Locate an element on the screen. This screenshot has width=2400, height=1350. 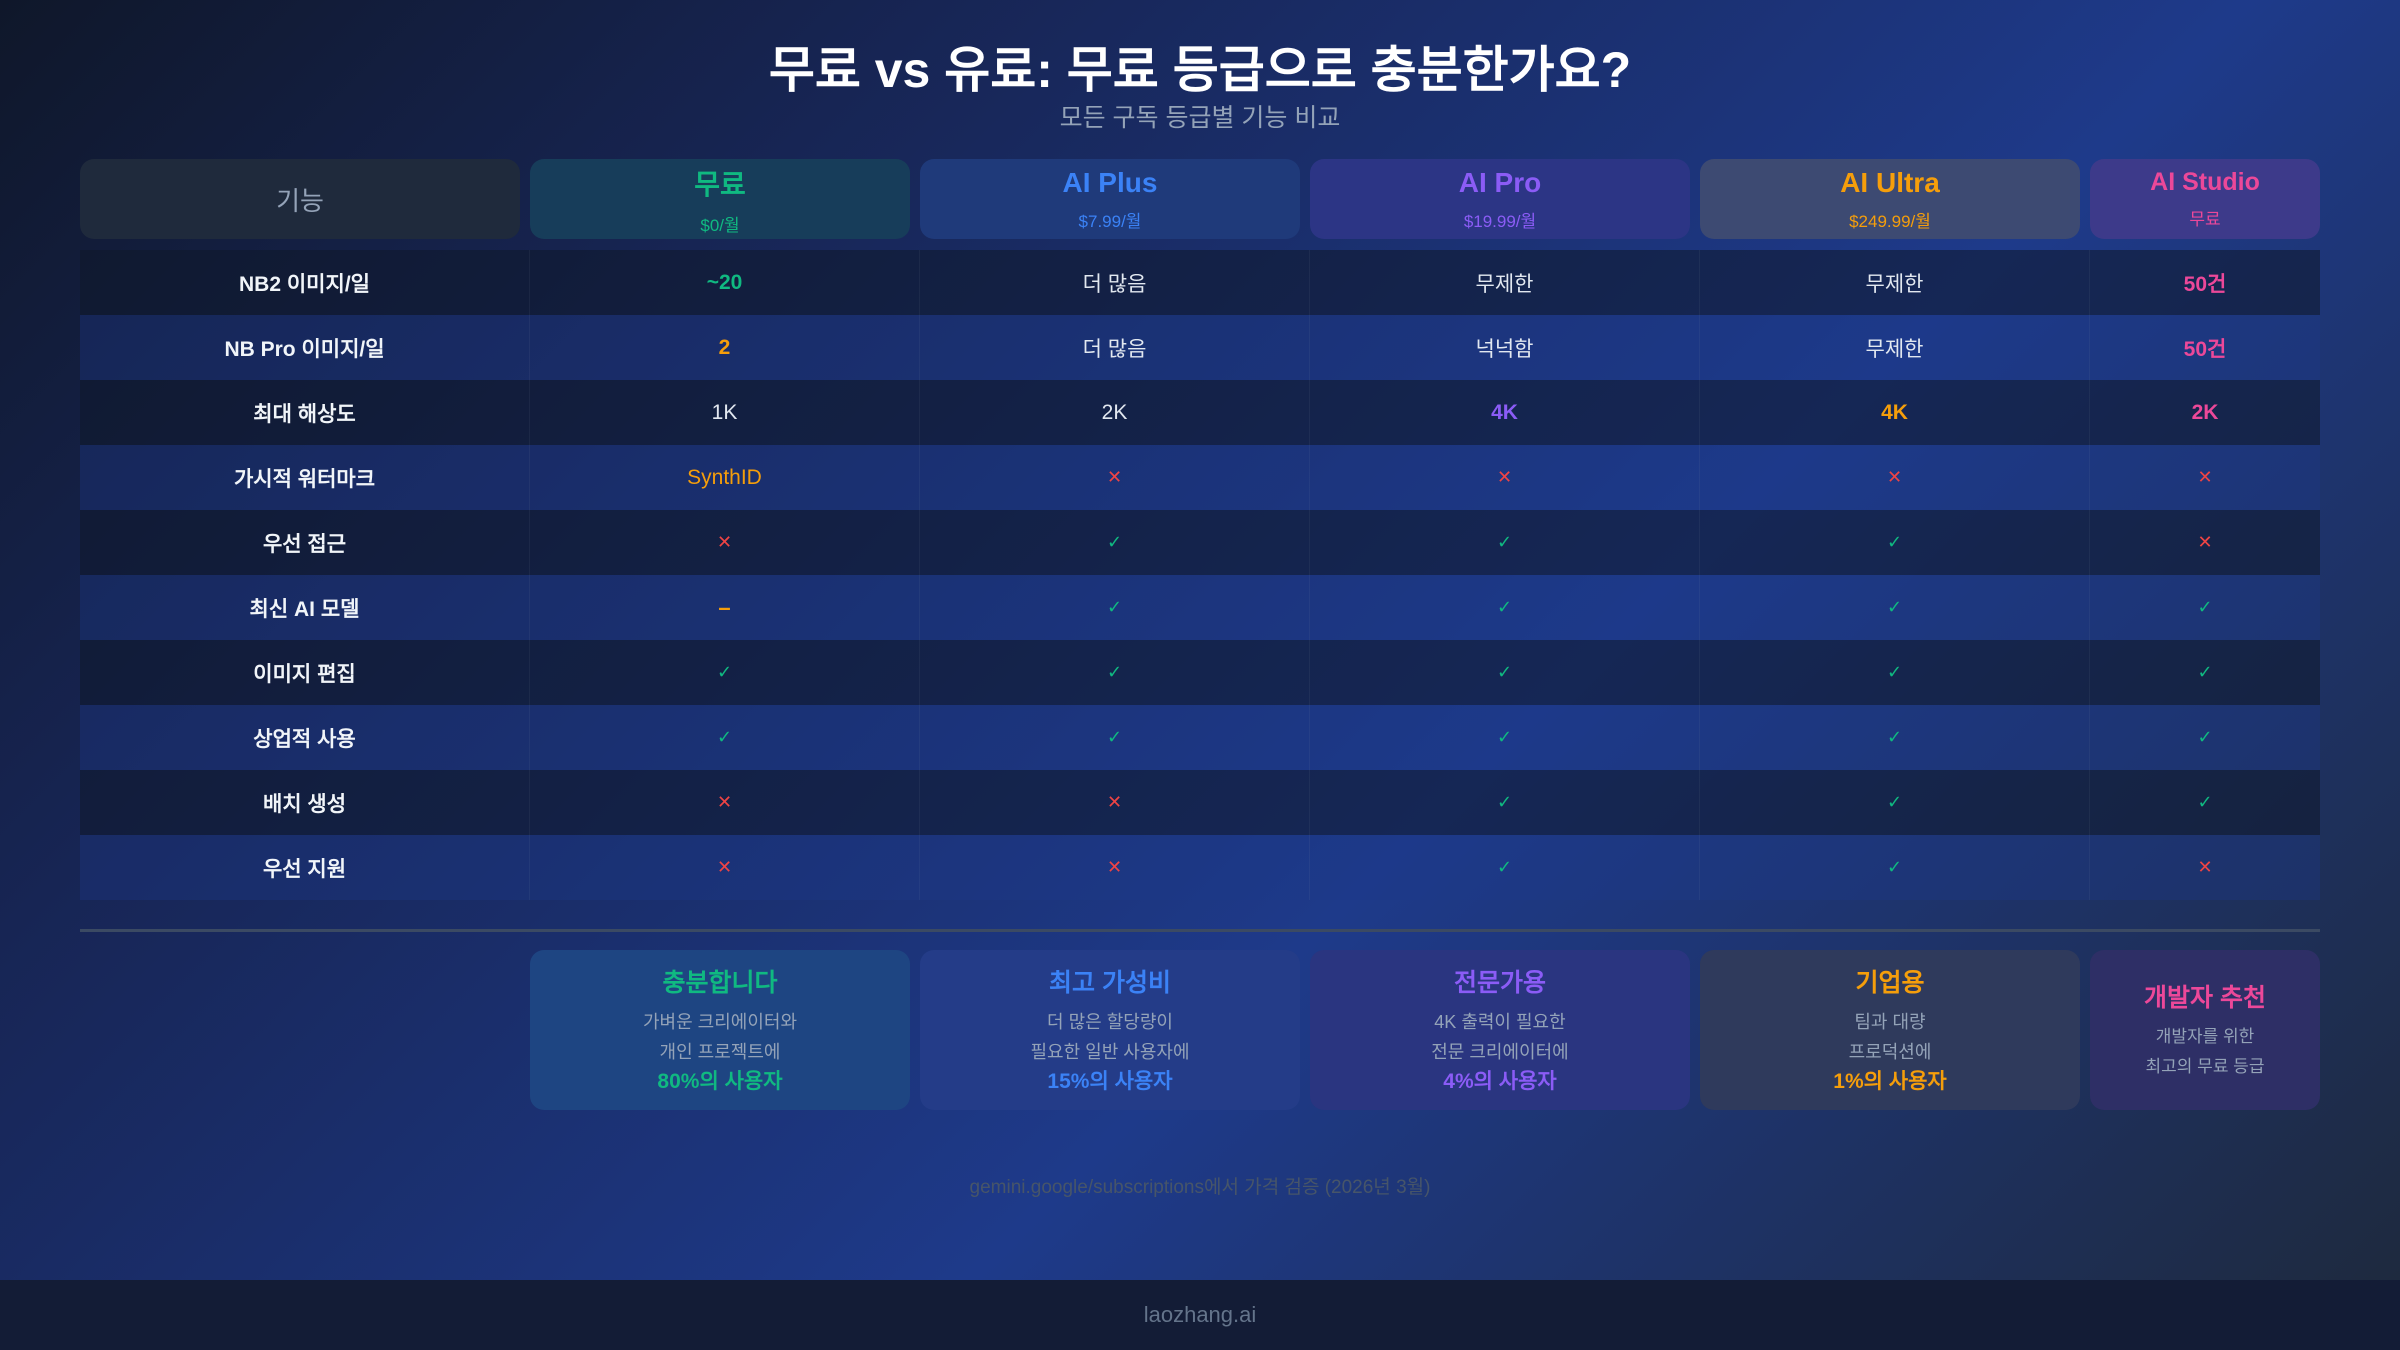
card-description: 4K 출력이 필요한 is located at coordinates (1500, 1022).